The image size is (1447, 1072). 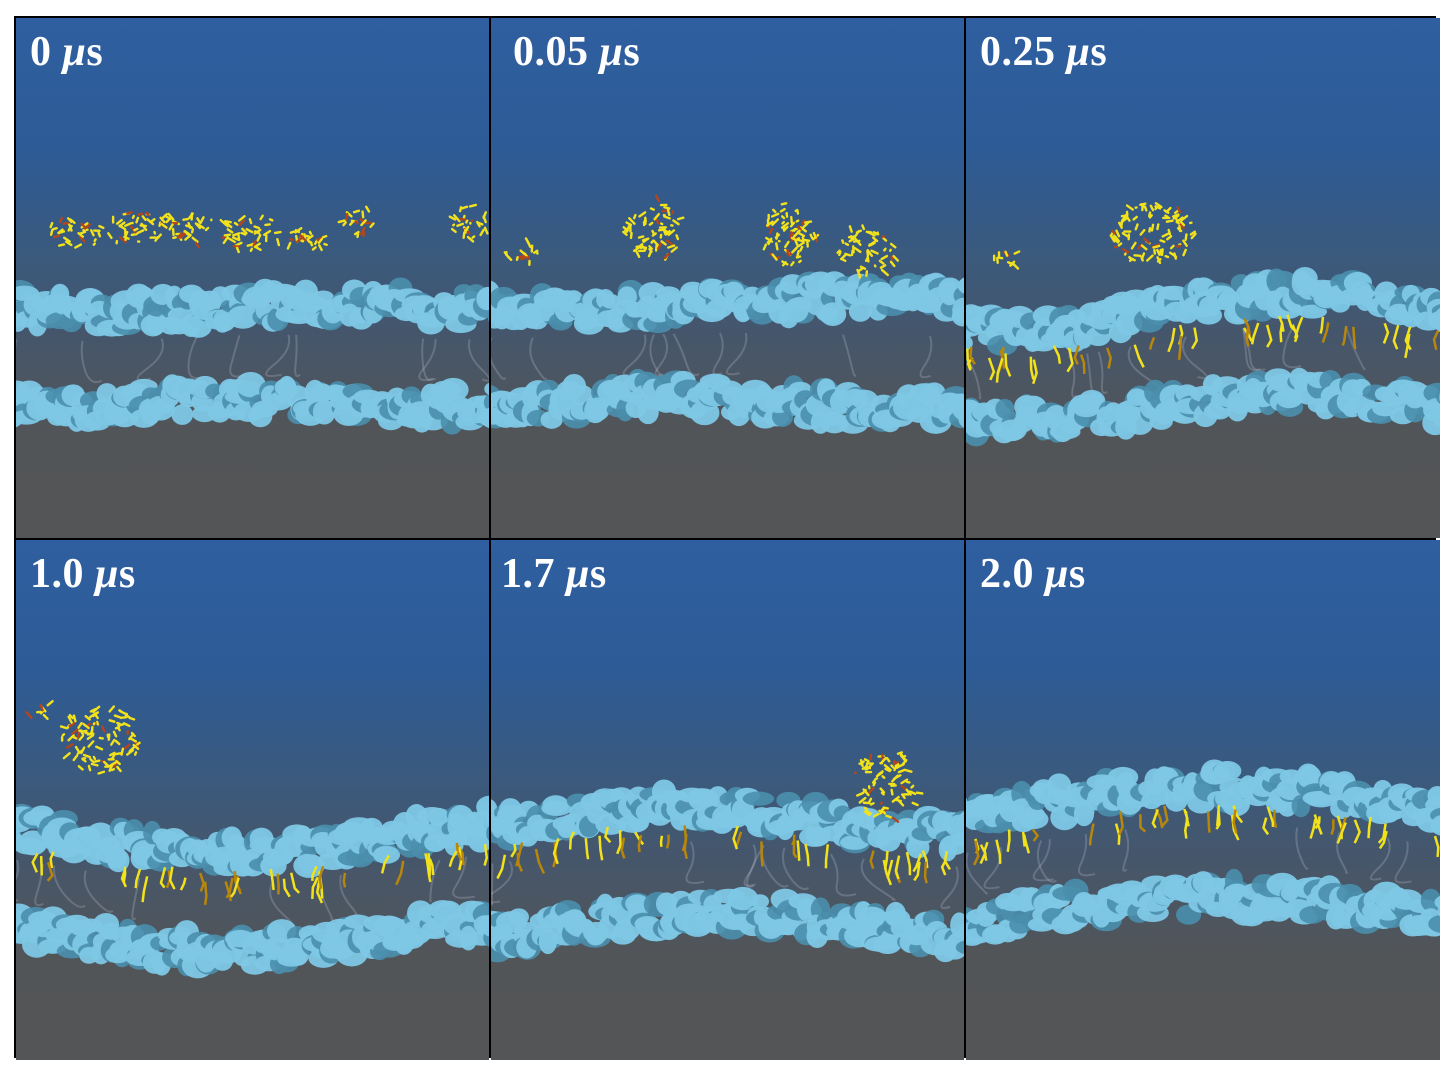 I want to click on time-label: 1.7 μs, so click(x=554, y=574).